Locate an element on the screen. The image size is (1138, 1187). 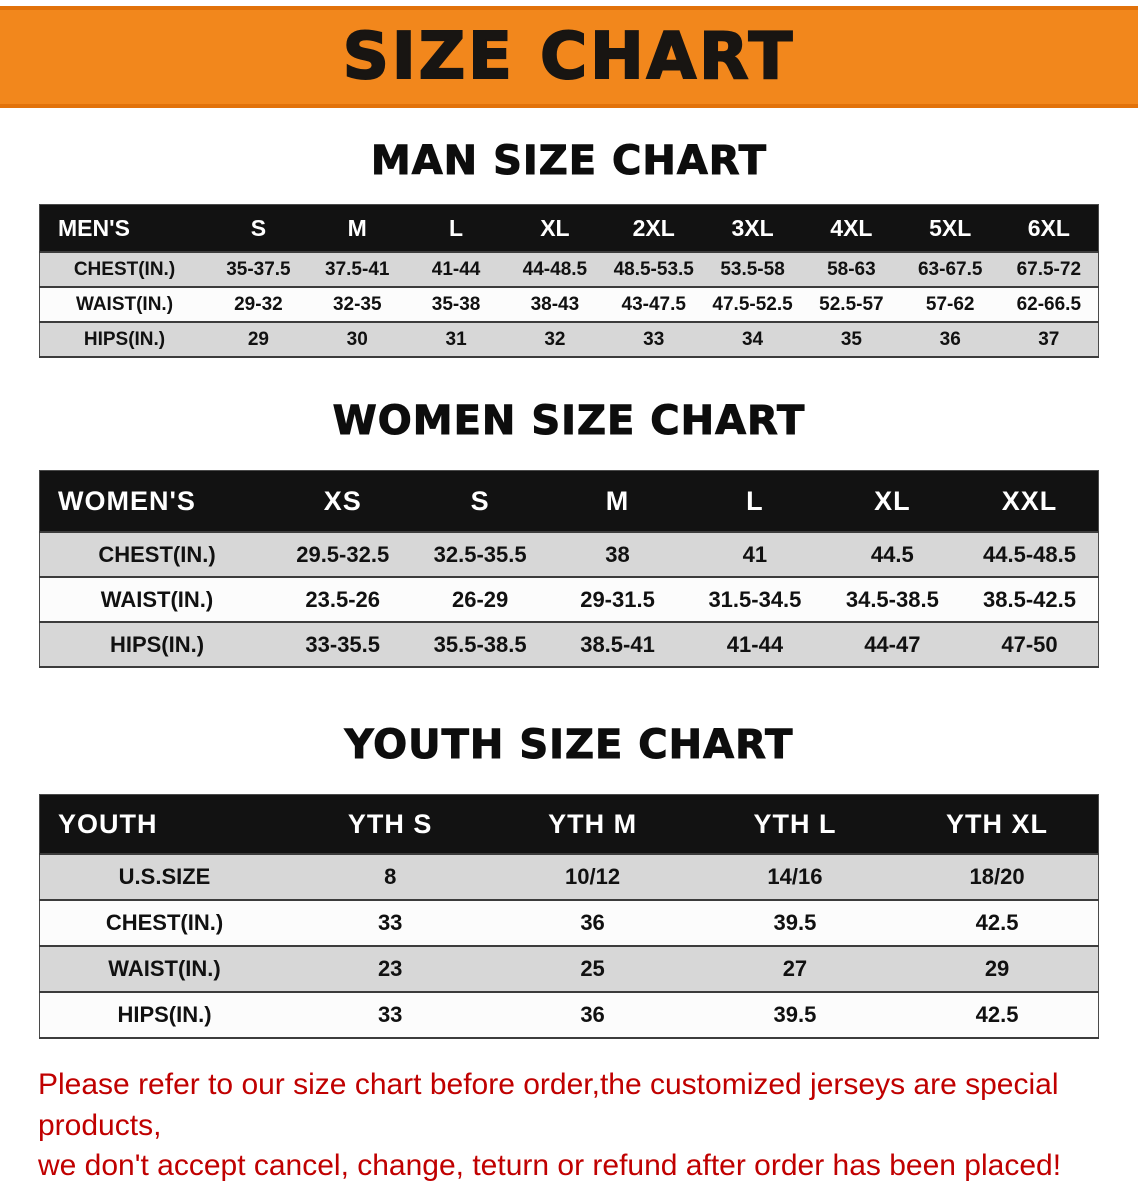
size-value-cell: 38 is located at coordinates (617, 554).